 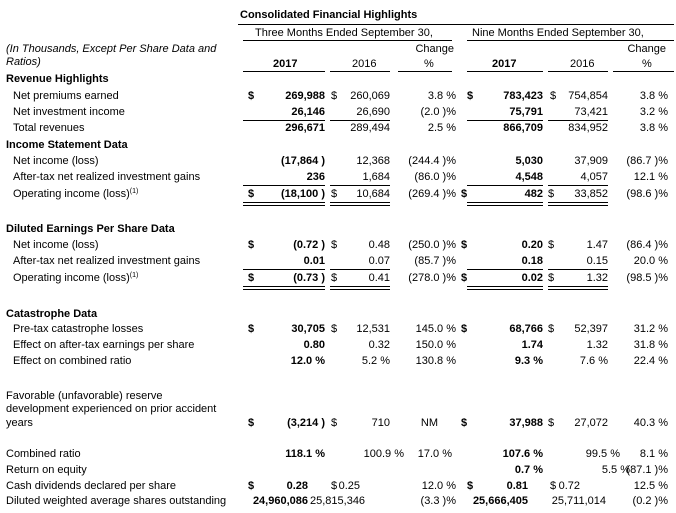 I want to click on value-q2017: 12.0 %, so click(x=307, y=361).